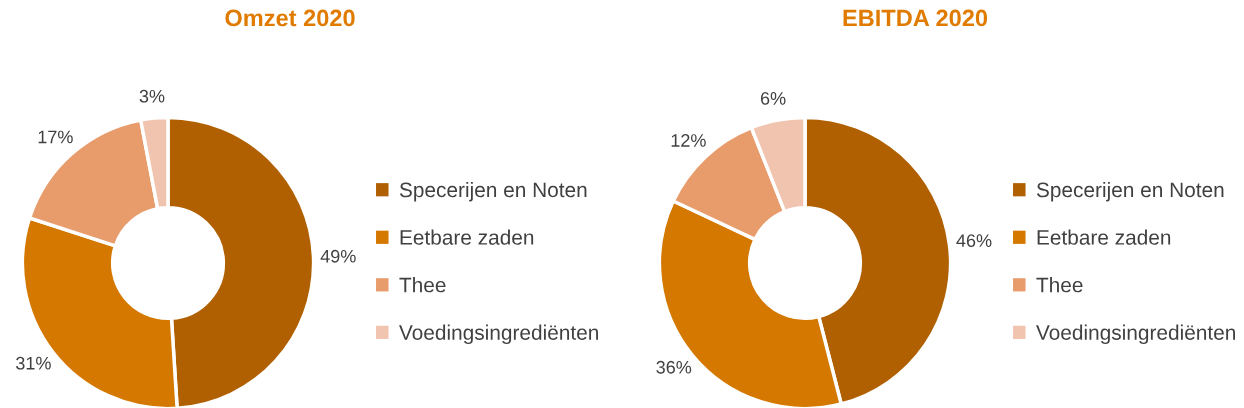 This screenshot has width=1244, height=408. I want to click on data-label: 12%, so click(688, 140).